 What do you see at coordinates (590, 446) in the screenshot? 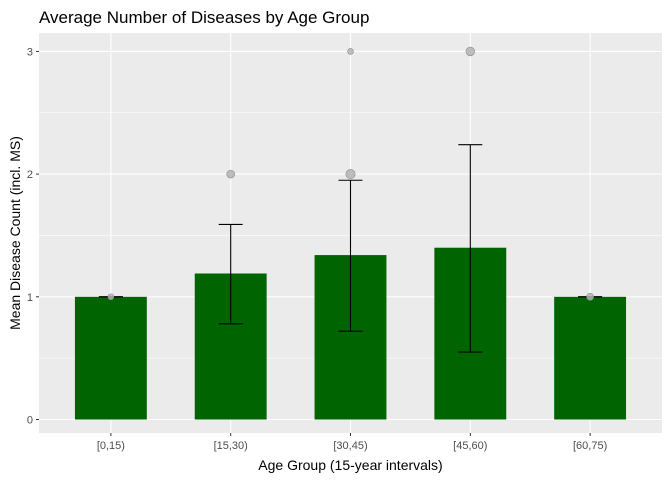
I see `x-tick-label: [60,75)` at bounding box center [590, 446].